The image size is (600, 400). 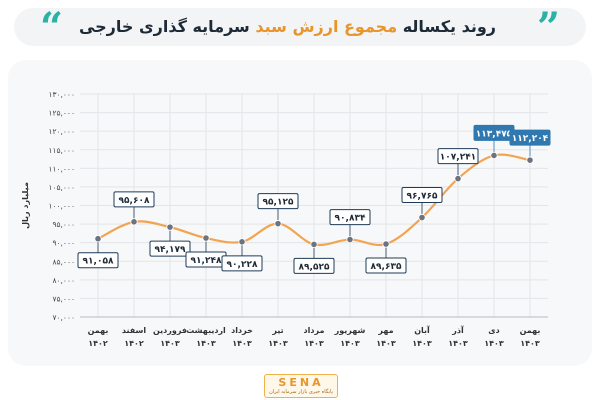 What do you see at coordinates (61, 168) in the screenshot?
I see `y-tick-label: ۱۱۰,۰۰۰` at bounding box center [61, 168].